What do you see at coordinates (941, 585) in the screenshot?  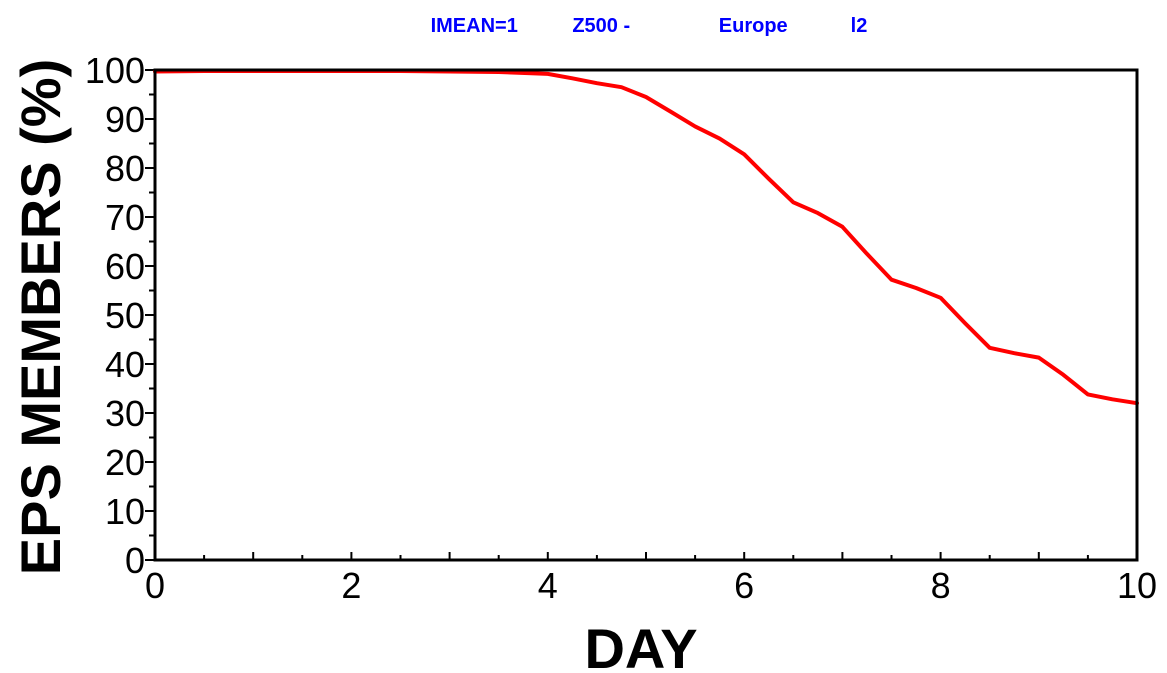 I see `x-tick-label: 8` at bounding box center [941, 585].